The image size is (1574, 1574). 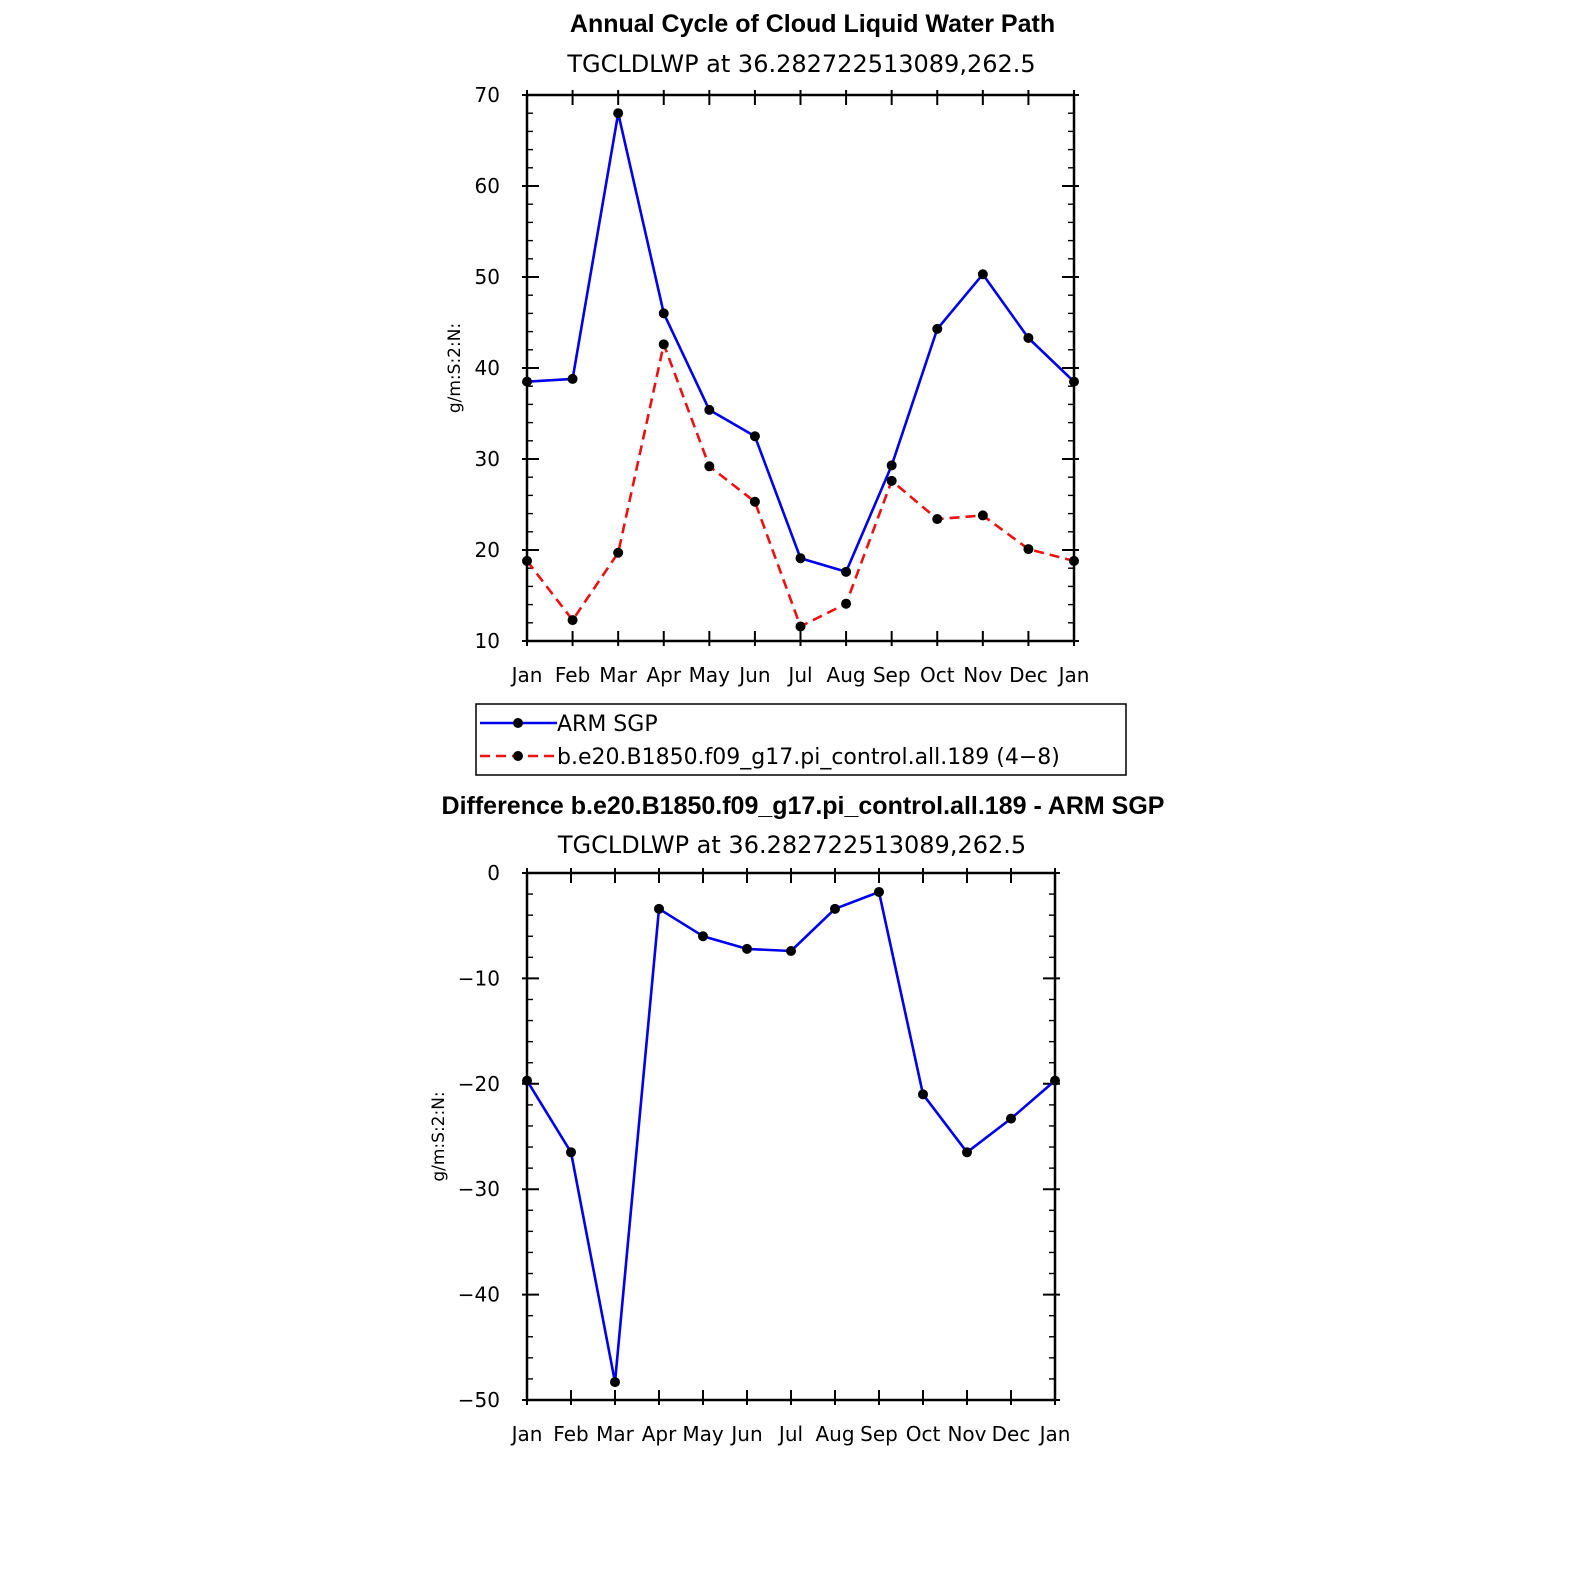 I want to click on y-tick-label: 30, so click(x=487, y=459).